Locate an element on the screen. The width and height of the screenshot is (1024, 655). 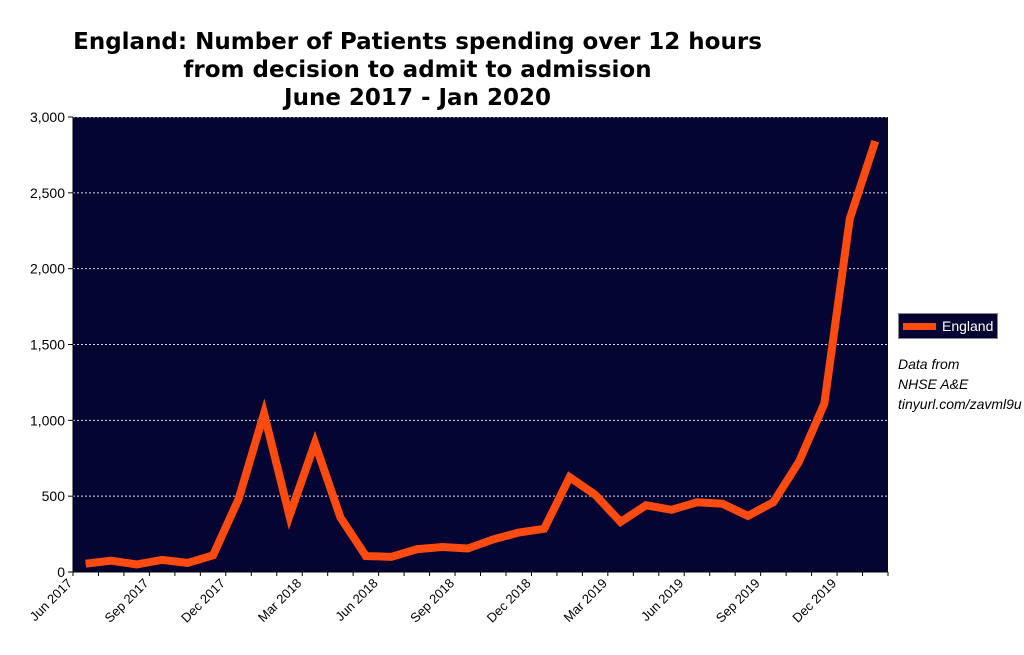
x-tick-label-2: Dec 2017 is located at coordinates (203, 601).